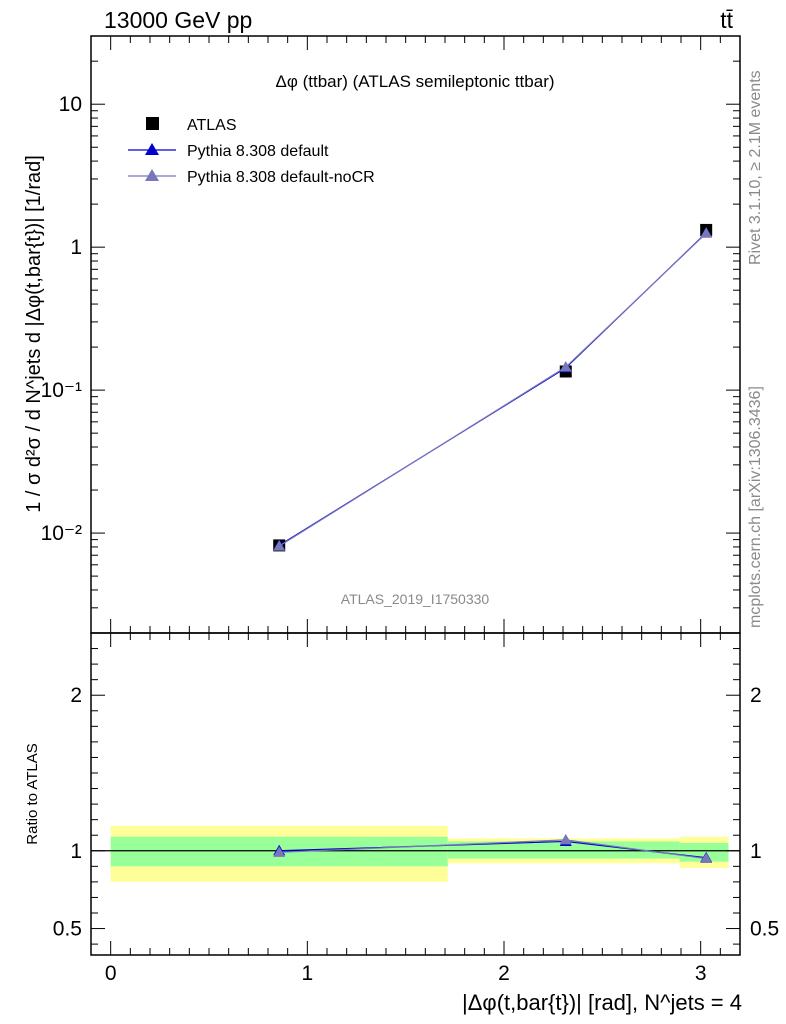 This screenshot has width=786, height=1024. Describe the element at coordinates (111, 973) in the screenshot. I see `x-tick-label: 0` at that location.